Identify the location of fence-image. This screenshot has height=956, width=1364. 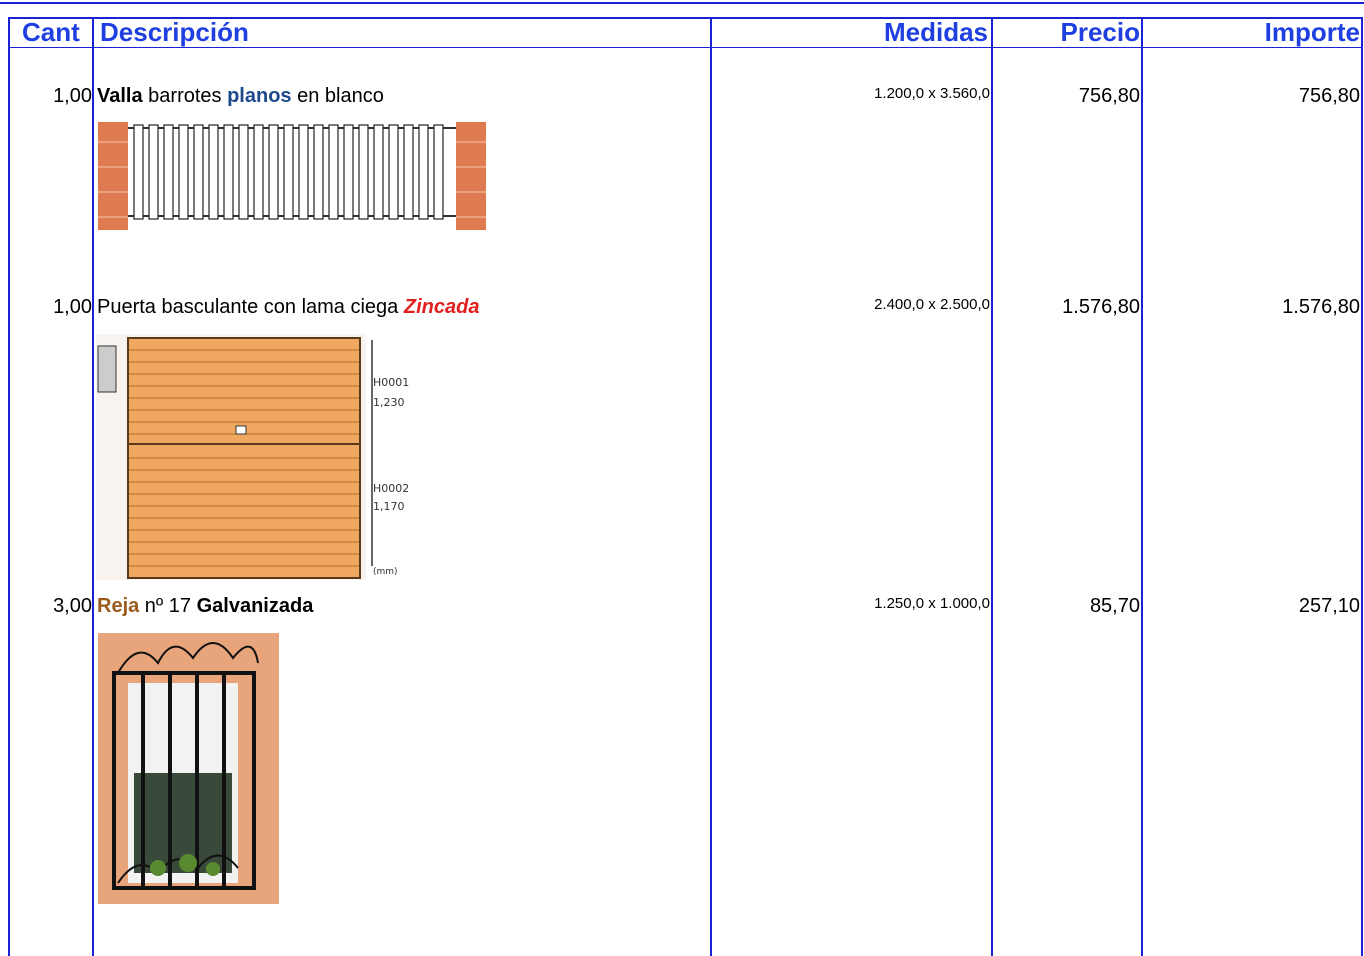
(292, 176).